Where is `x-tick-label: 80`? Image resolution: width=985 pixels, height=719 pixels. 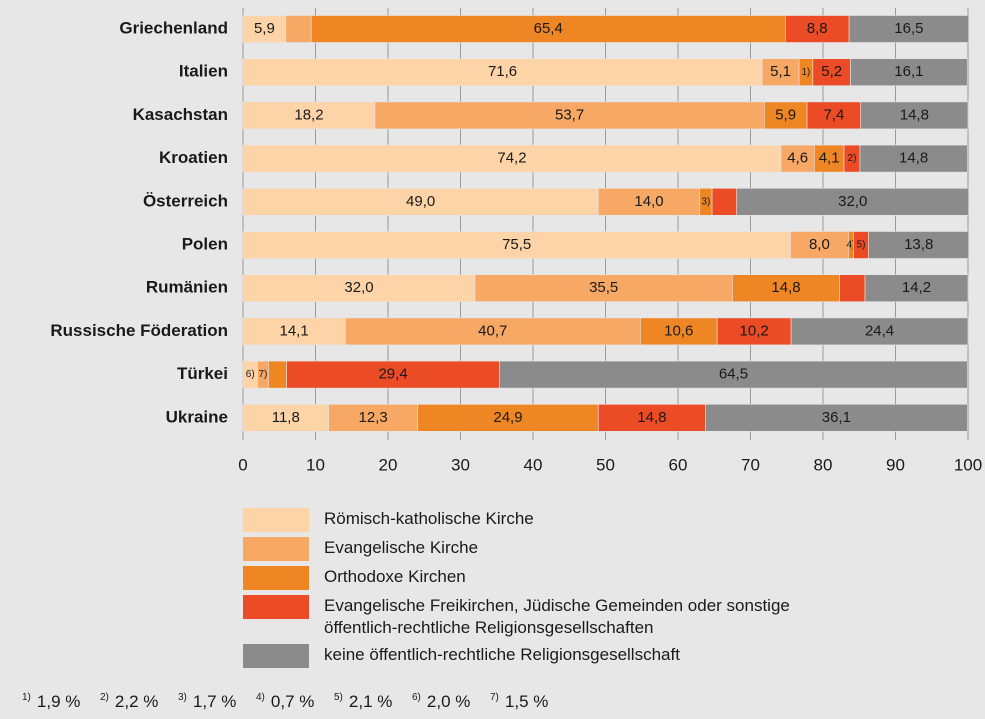
x-tick-label: 80 is located at coordinates (823, 464).